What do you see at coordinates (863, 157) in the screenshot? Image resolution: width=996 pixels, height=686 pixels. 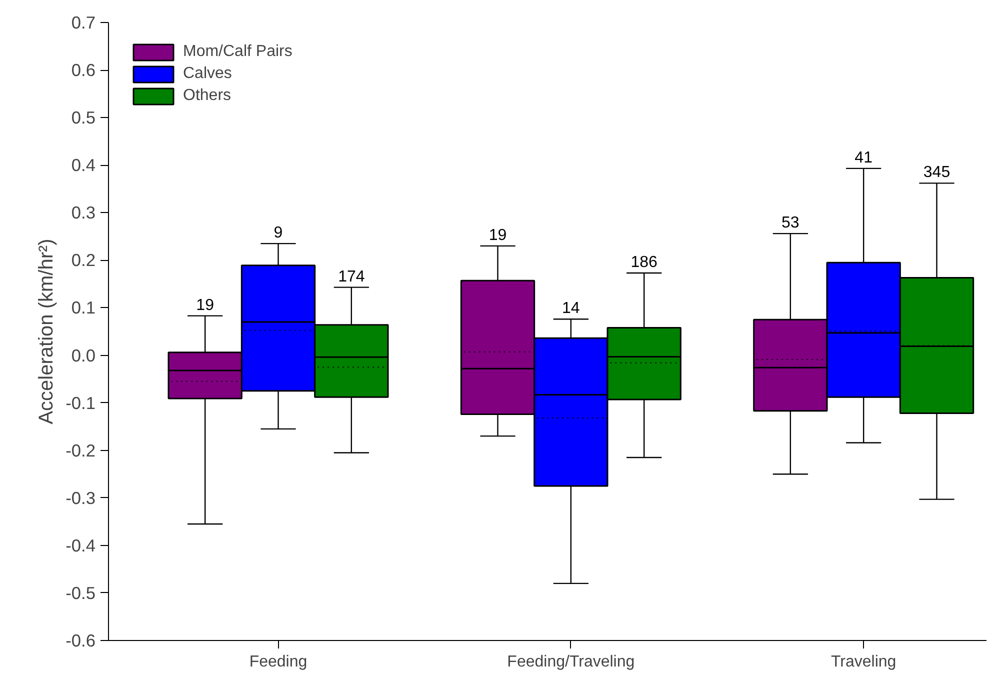 I see `text: 41` at bounding box center [863, 157].